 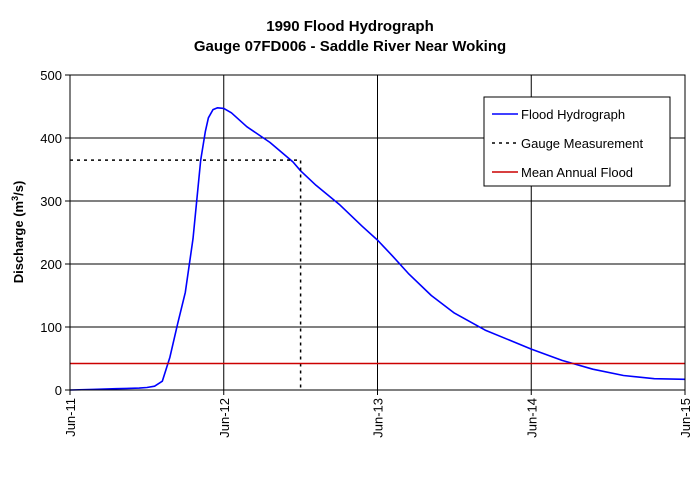 I want to click on chart-subtitle: Gauge 07FD006 - Saddle River Near Woking, so click(x=350, y=46).